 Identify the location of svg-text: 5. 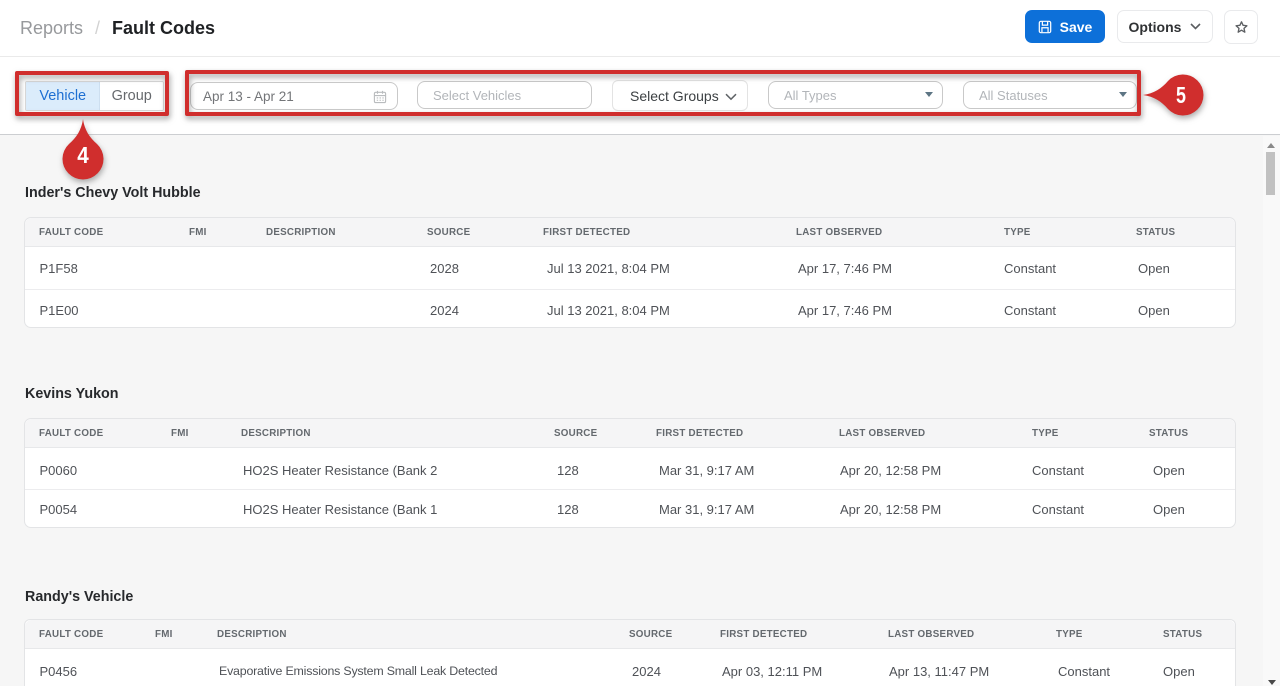
(1181, 95).